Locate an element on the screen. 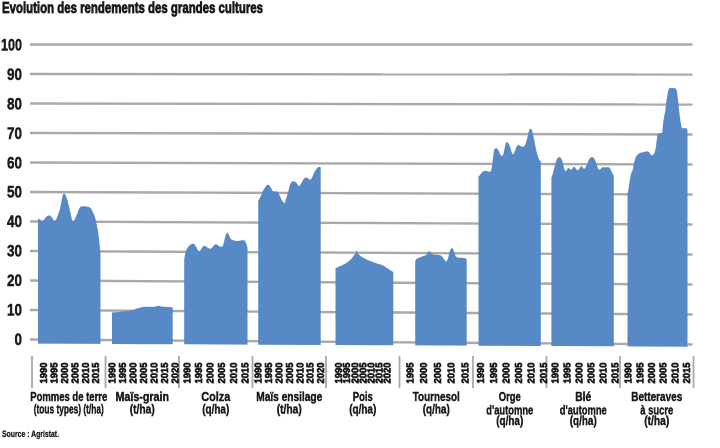  svg-text: Pommes de terre is located at coordinates (68, 396).